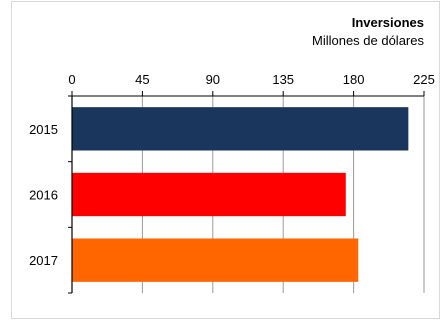 The height and width of the screenshot is (322, 444). I want to click on category-label-2015: 2015, so click(43, 129).